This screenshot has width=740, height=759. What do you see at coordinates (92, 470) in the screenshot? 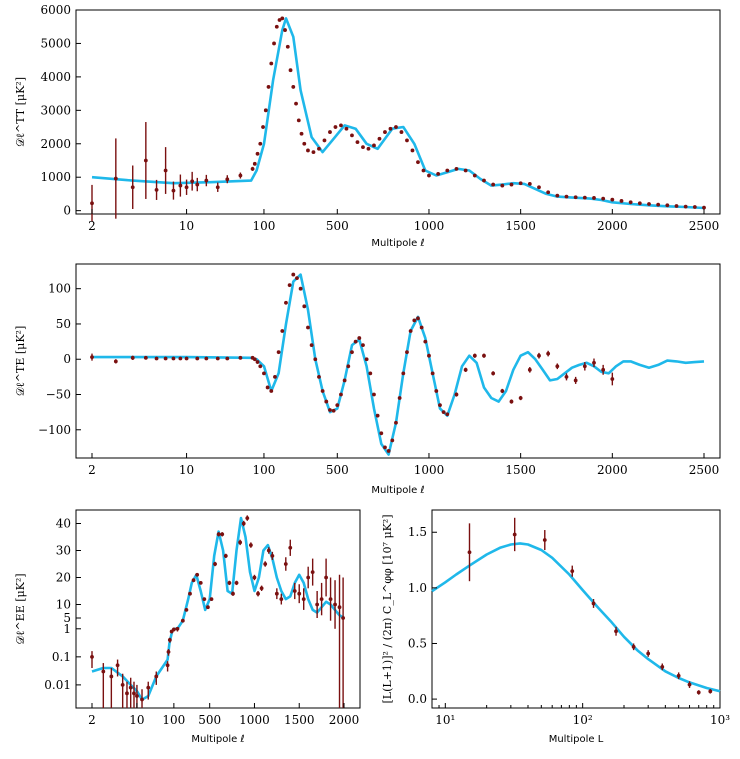
I see `te-xtick-label: 2` at bounding box center [92, 470].